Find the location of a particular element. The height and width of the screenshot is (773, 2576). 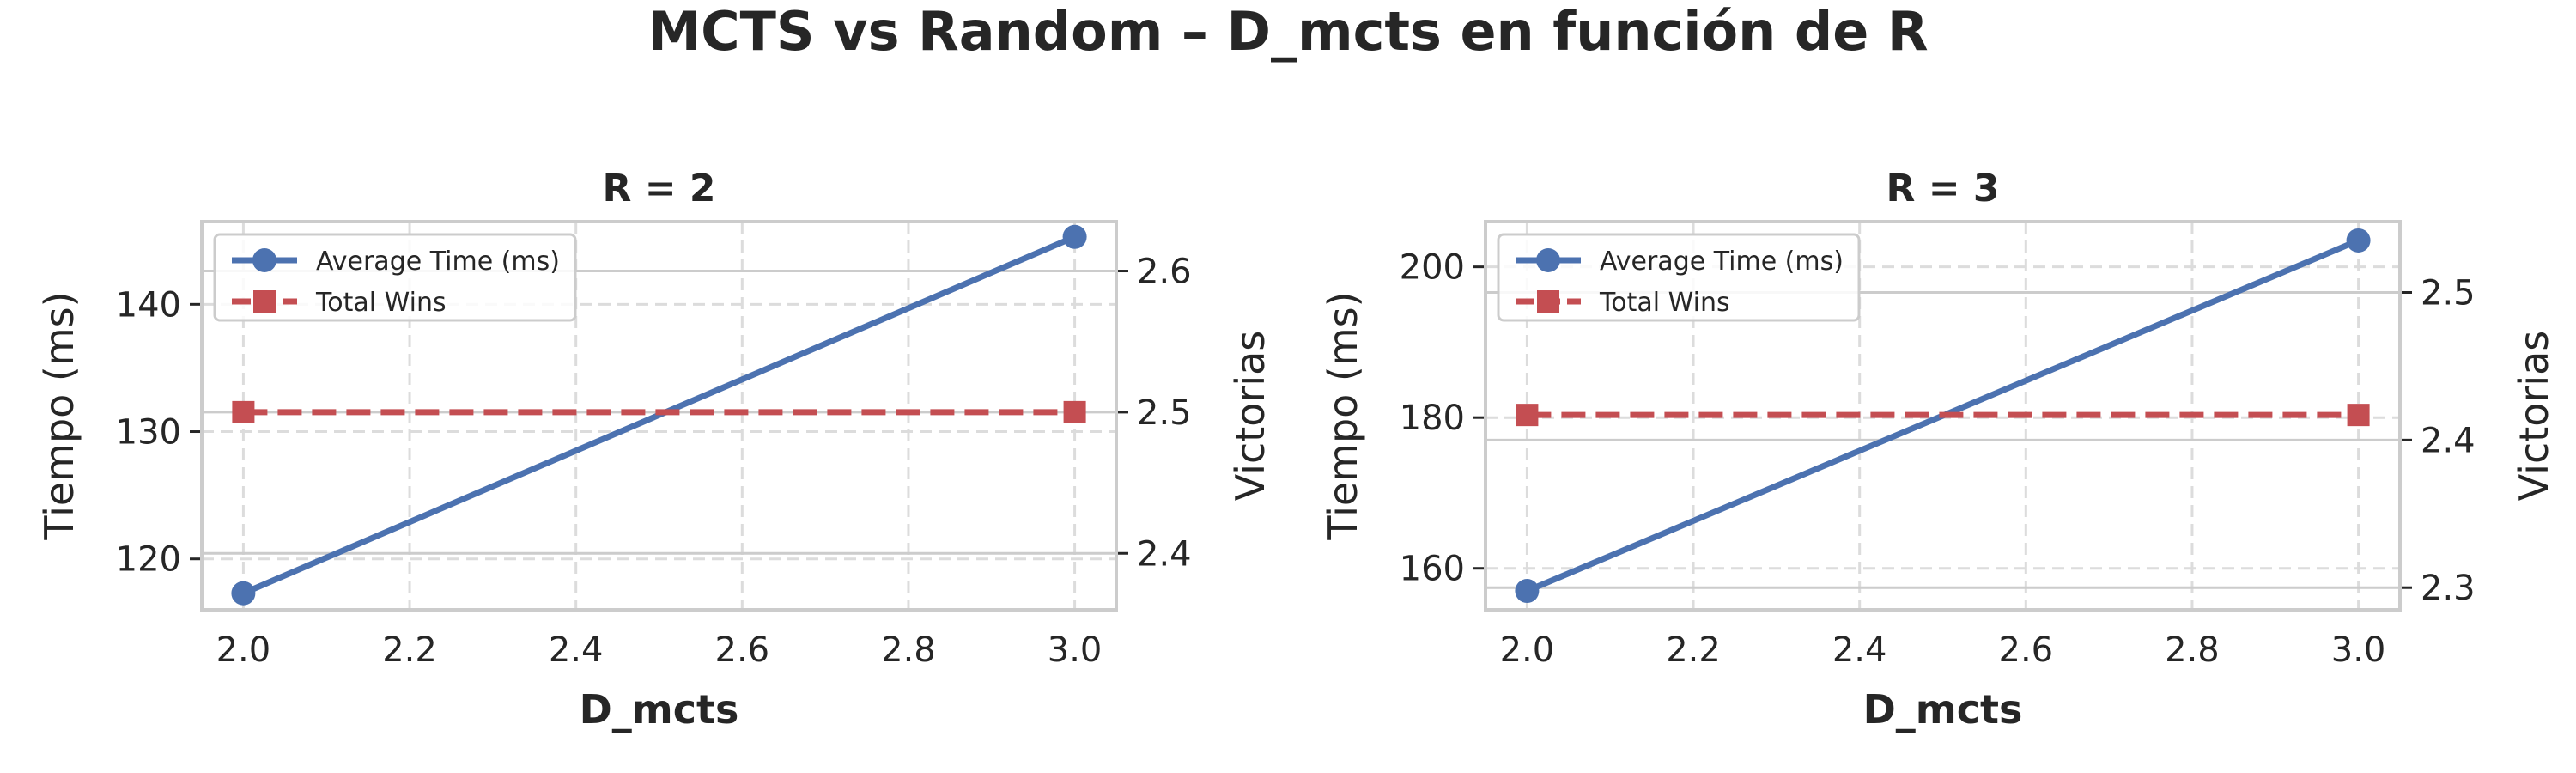

subplot-title: R = 2 is located at coordinates (660, 188).